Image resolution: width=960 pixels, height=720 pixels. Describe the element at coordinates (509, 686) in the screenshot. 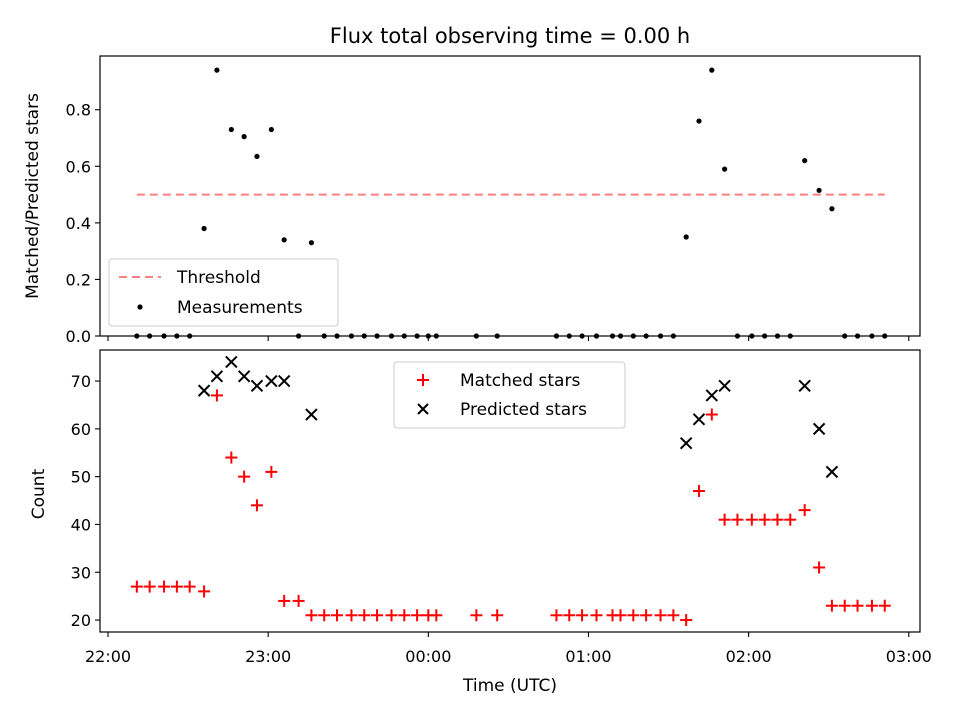

I see `x-axis-label: Time (UTC)` at that location.